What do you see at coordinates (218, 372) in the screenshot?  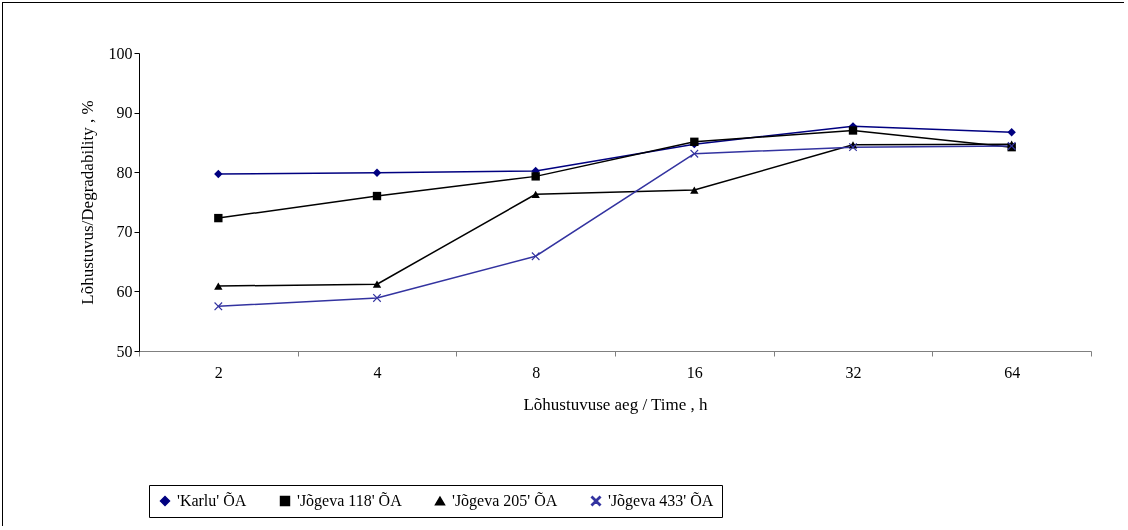 I see `x-tick-label: 2` at bounding box center [218, 372].